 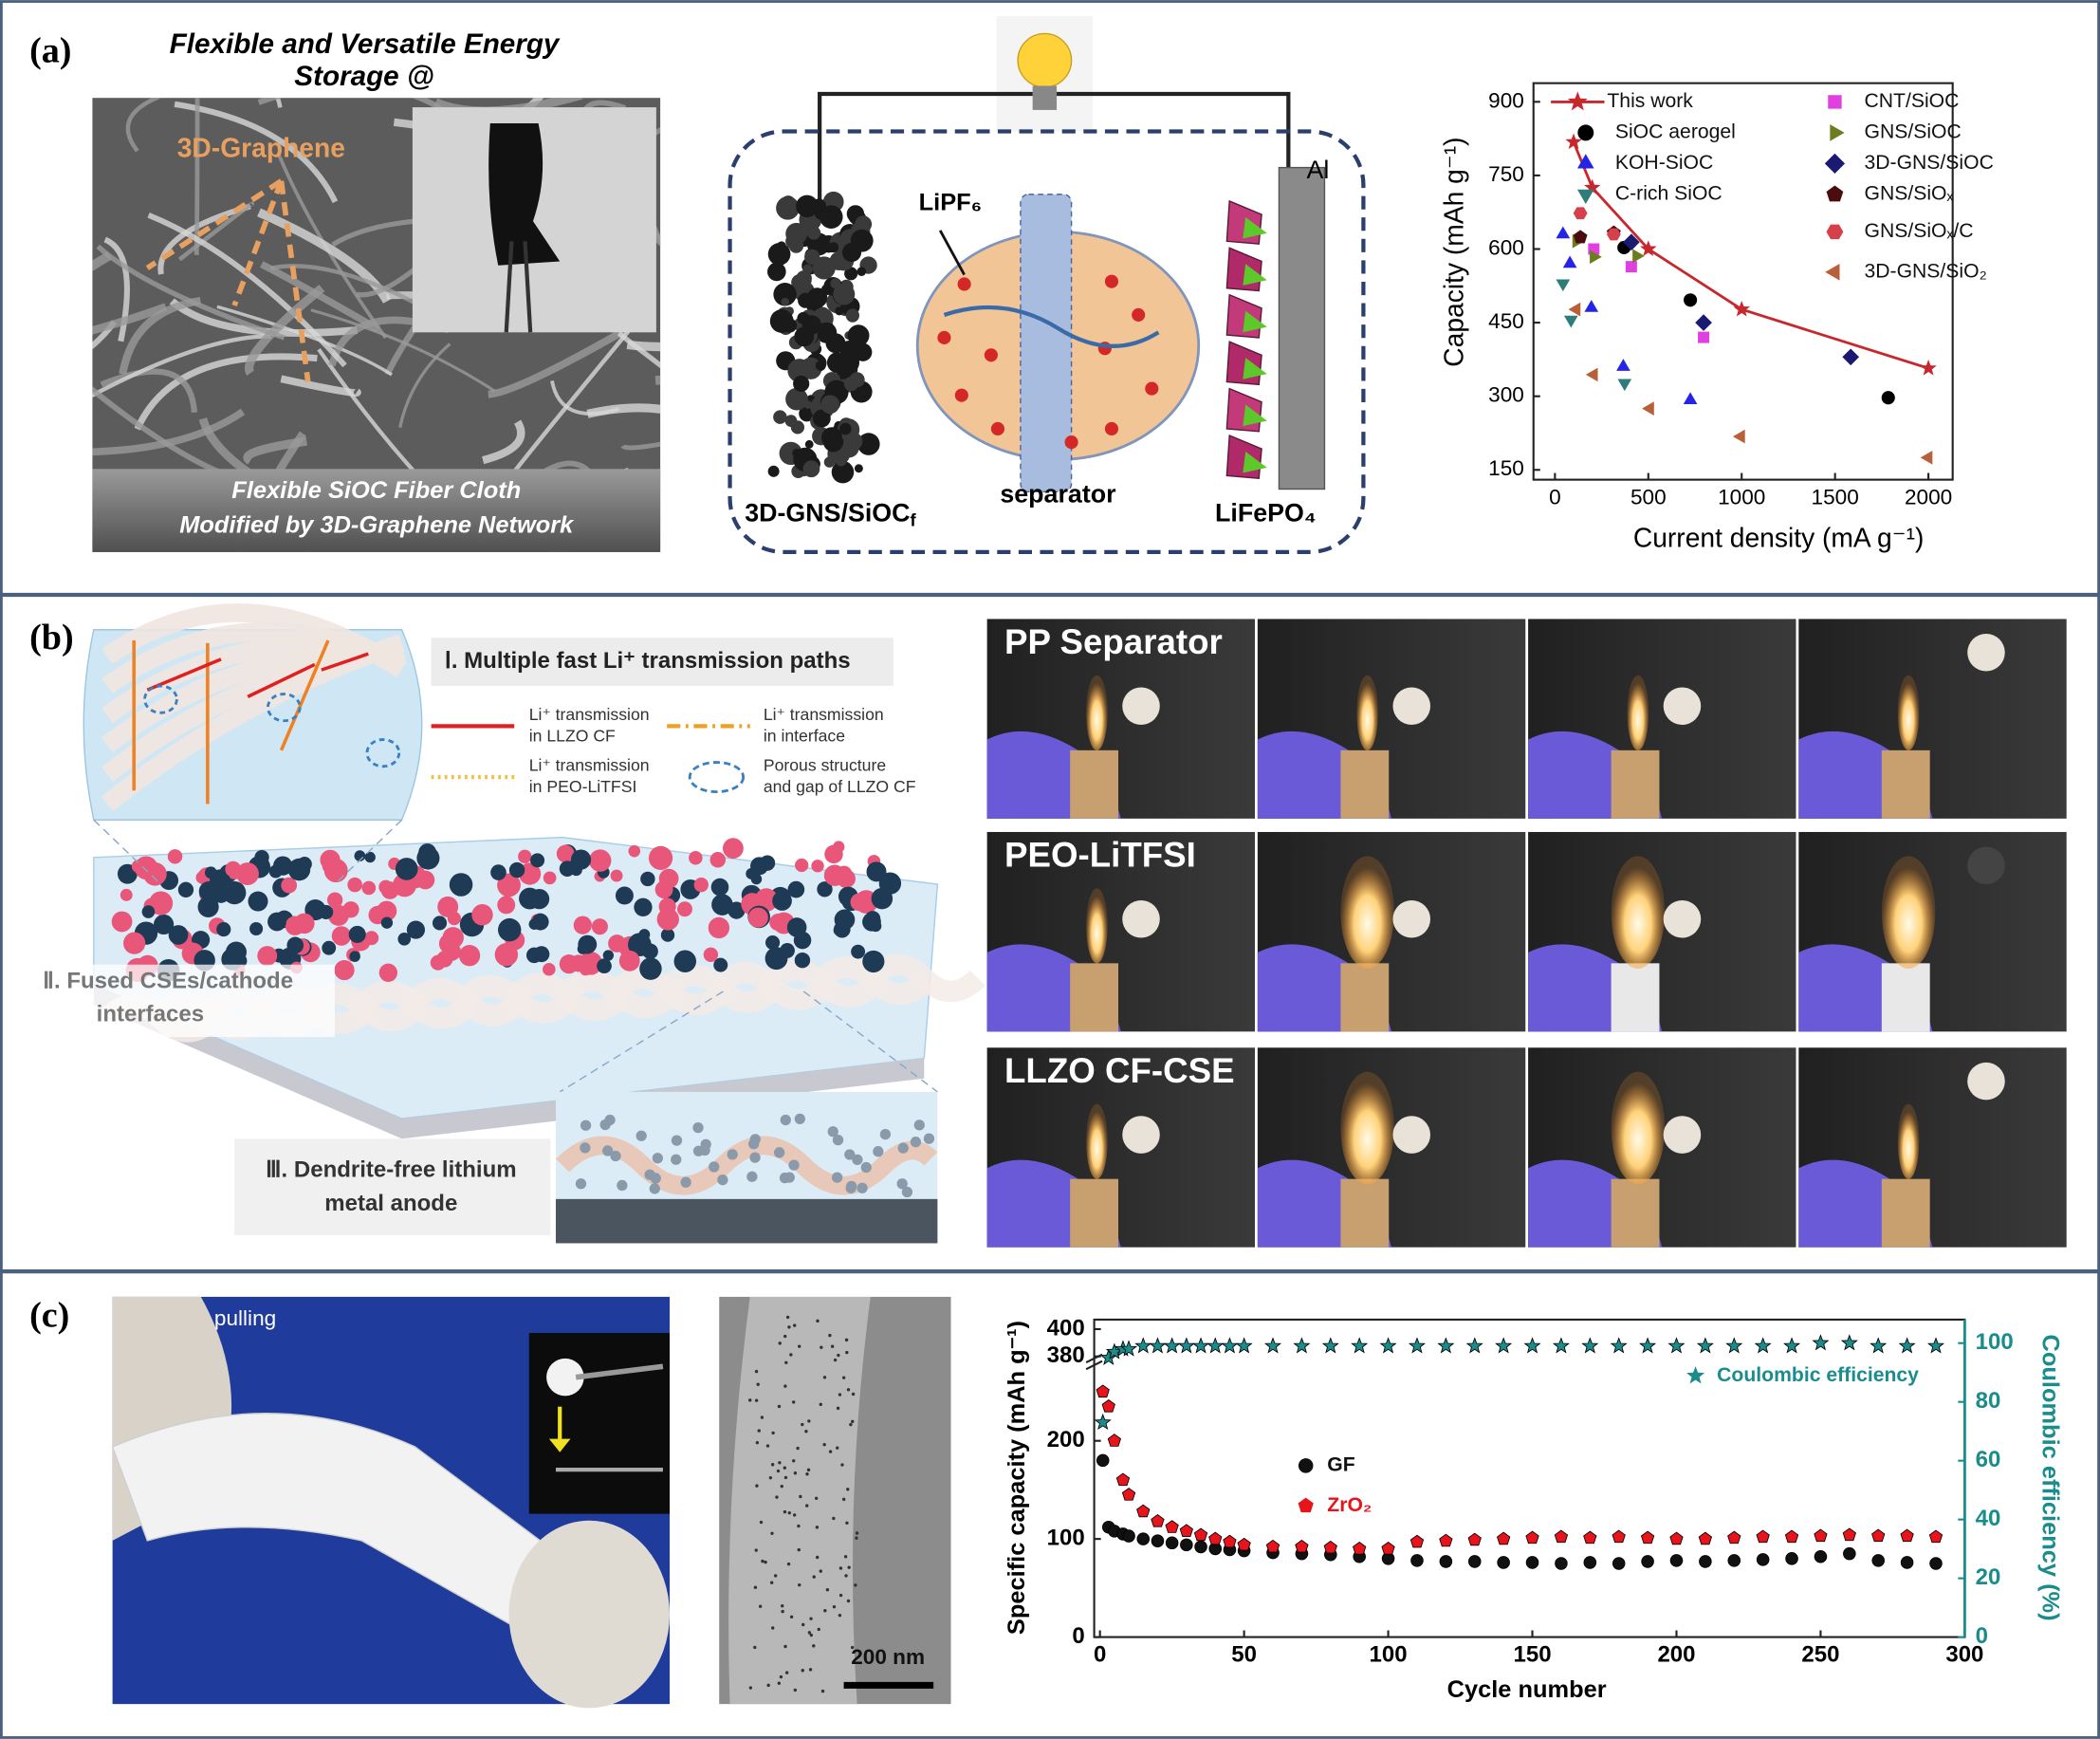 I want to click on anode-label-main: 3D-GNS/SiOC, so click(x=827, y=512).